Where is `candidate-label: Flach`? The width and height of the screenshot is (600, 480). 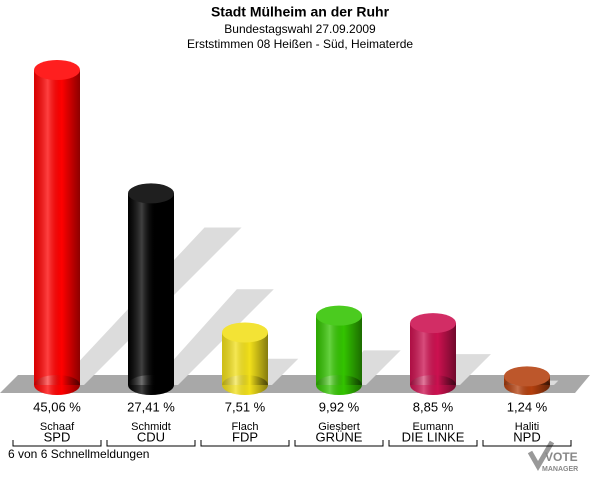 candidate-label: Flach is located at coordinates (245, 427).